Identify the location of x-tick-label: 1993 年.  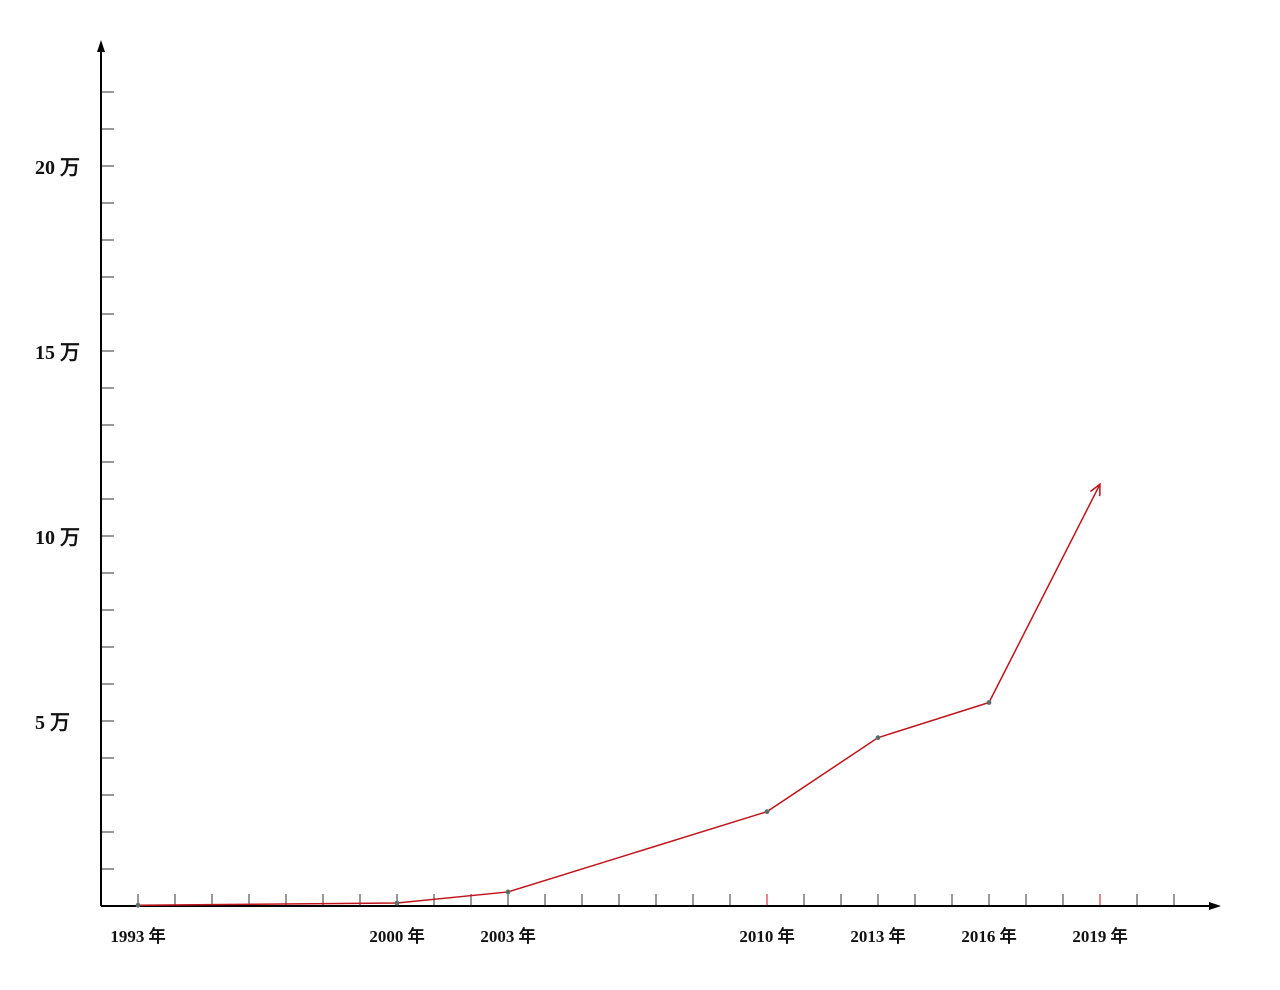
(137, 936).